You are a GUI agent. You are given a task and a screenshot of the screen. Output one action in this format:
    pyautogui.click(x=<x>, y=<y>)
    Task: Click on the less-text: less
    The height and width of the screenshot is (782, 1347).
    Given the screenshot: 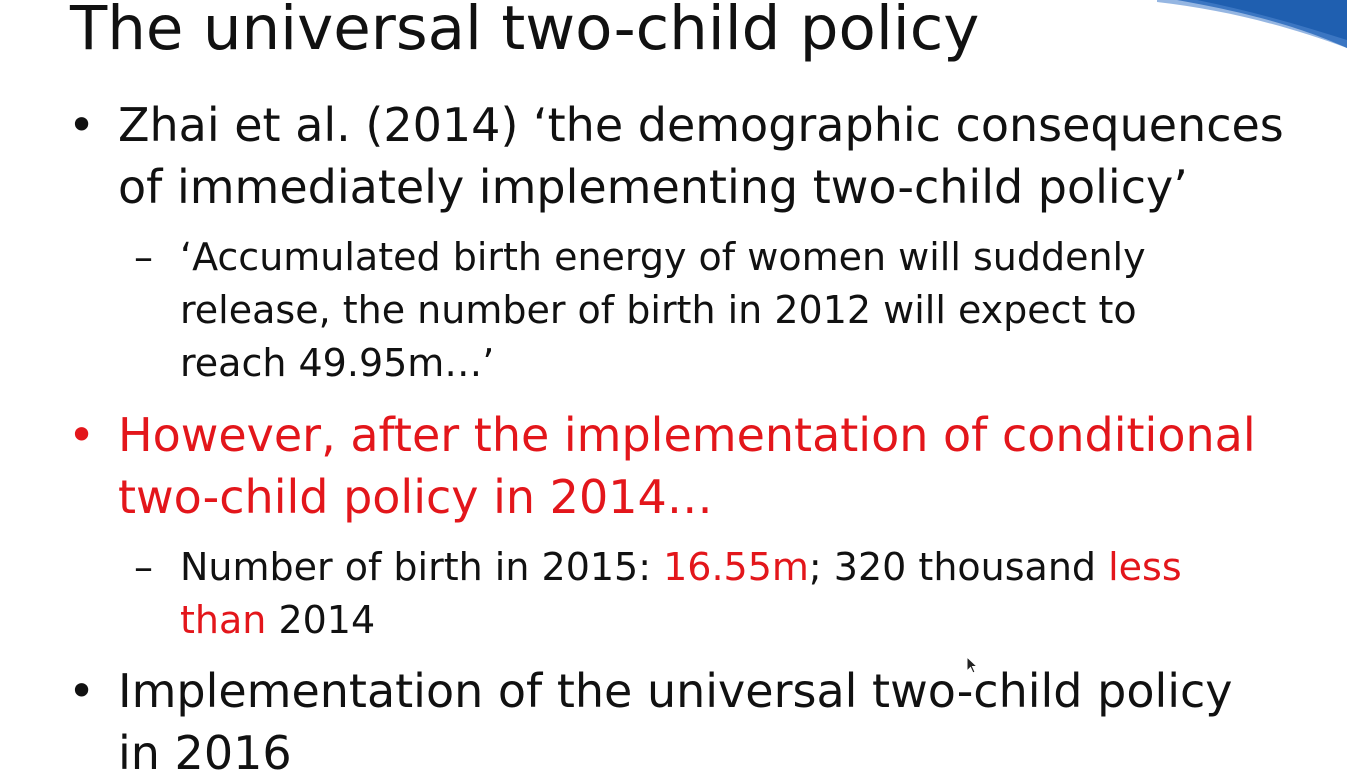 What is the action you would take?
    pyautogui.click(x=1145, y=567)
    